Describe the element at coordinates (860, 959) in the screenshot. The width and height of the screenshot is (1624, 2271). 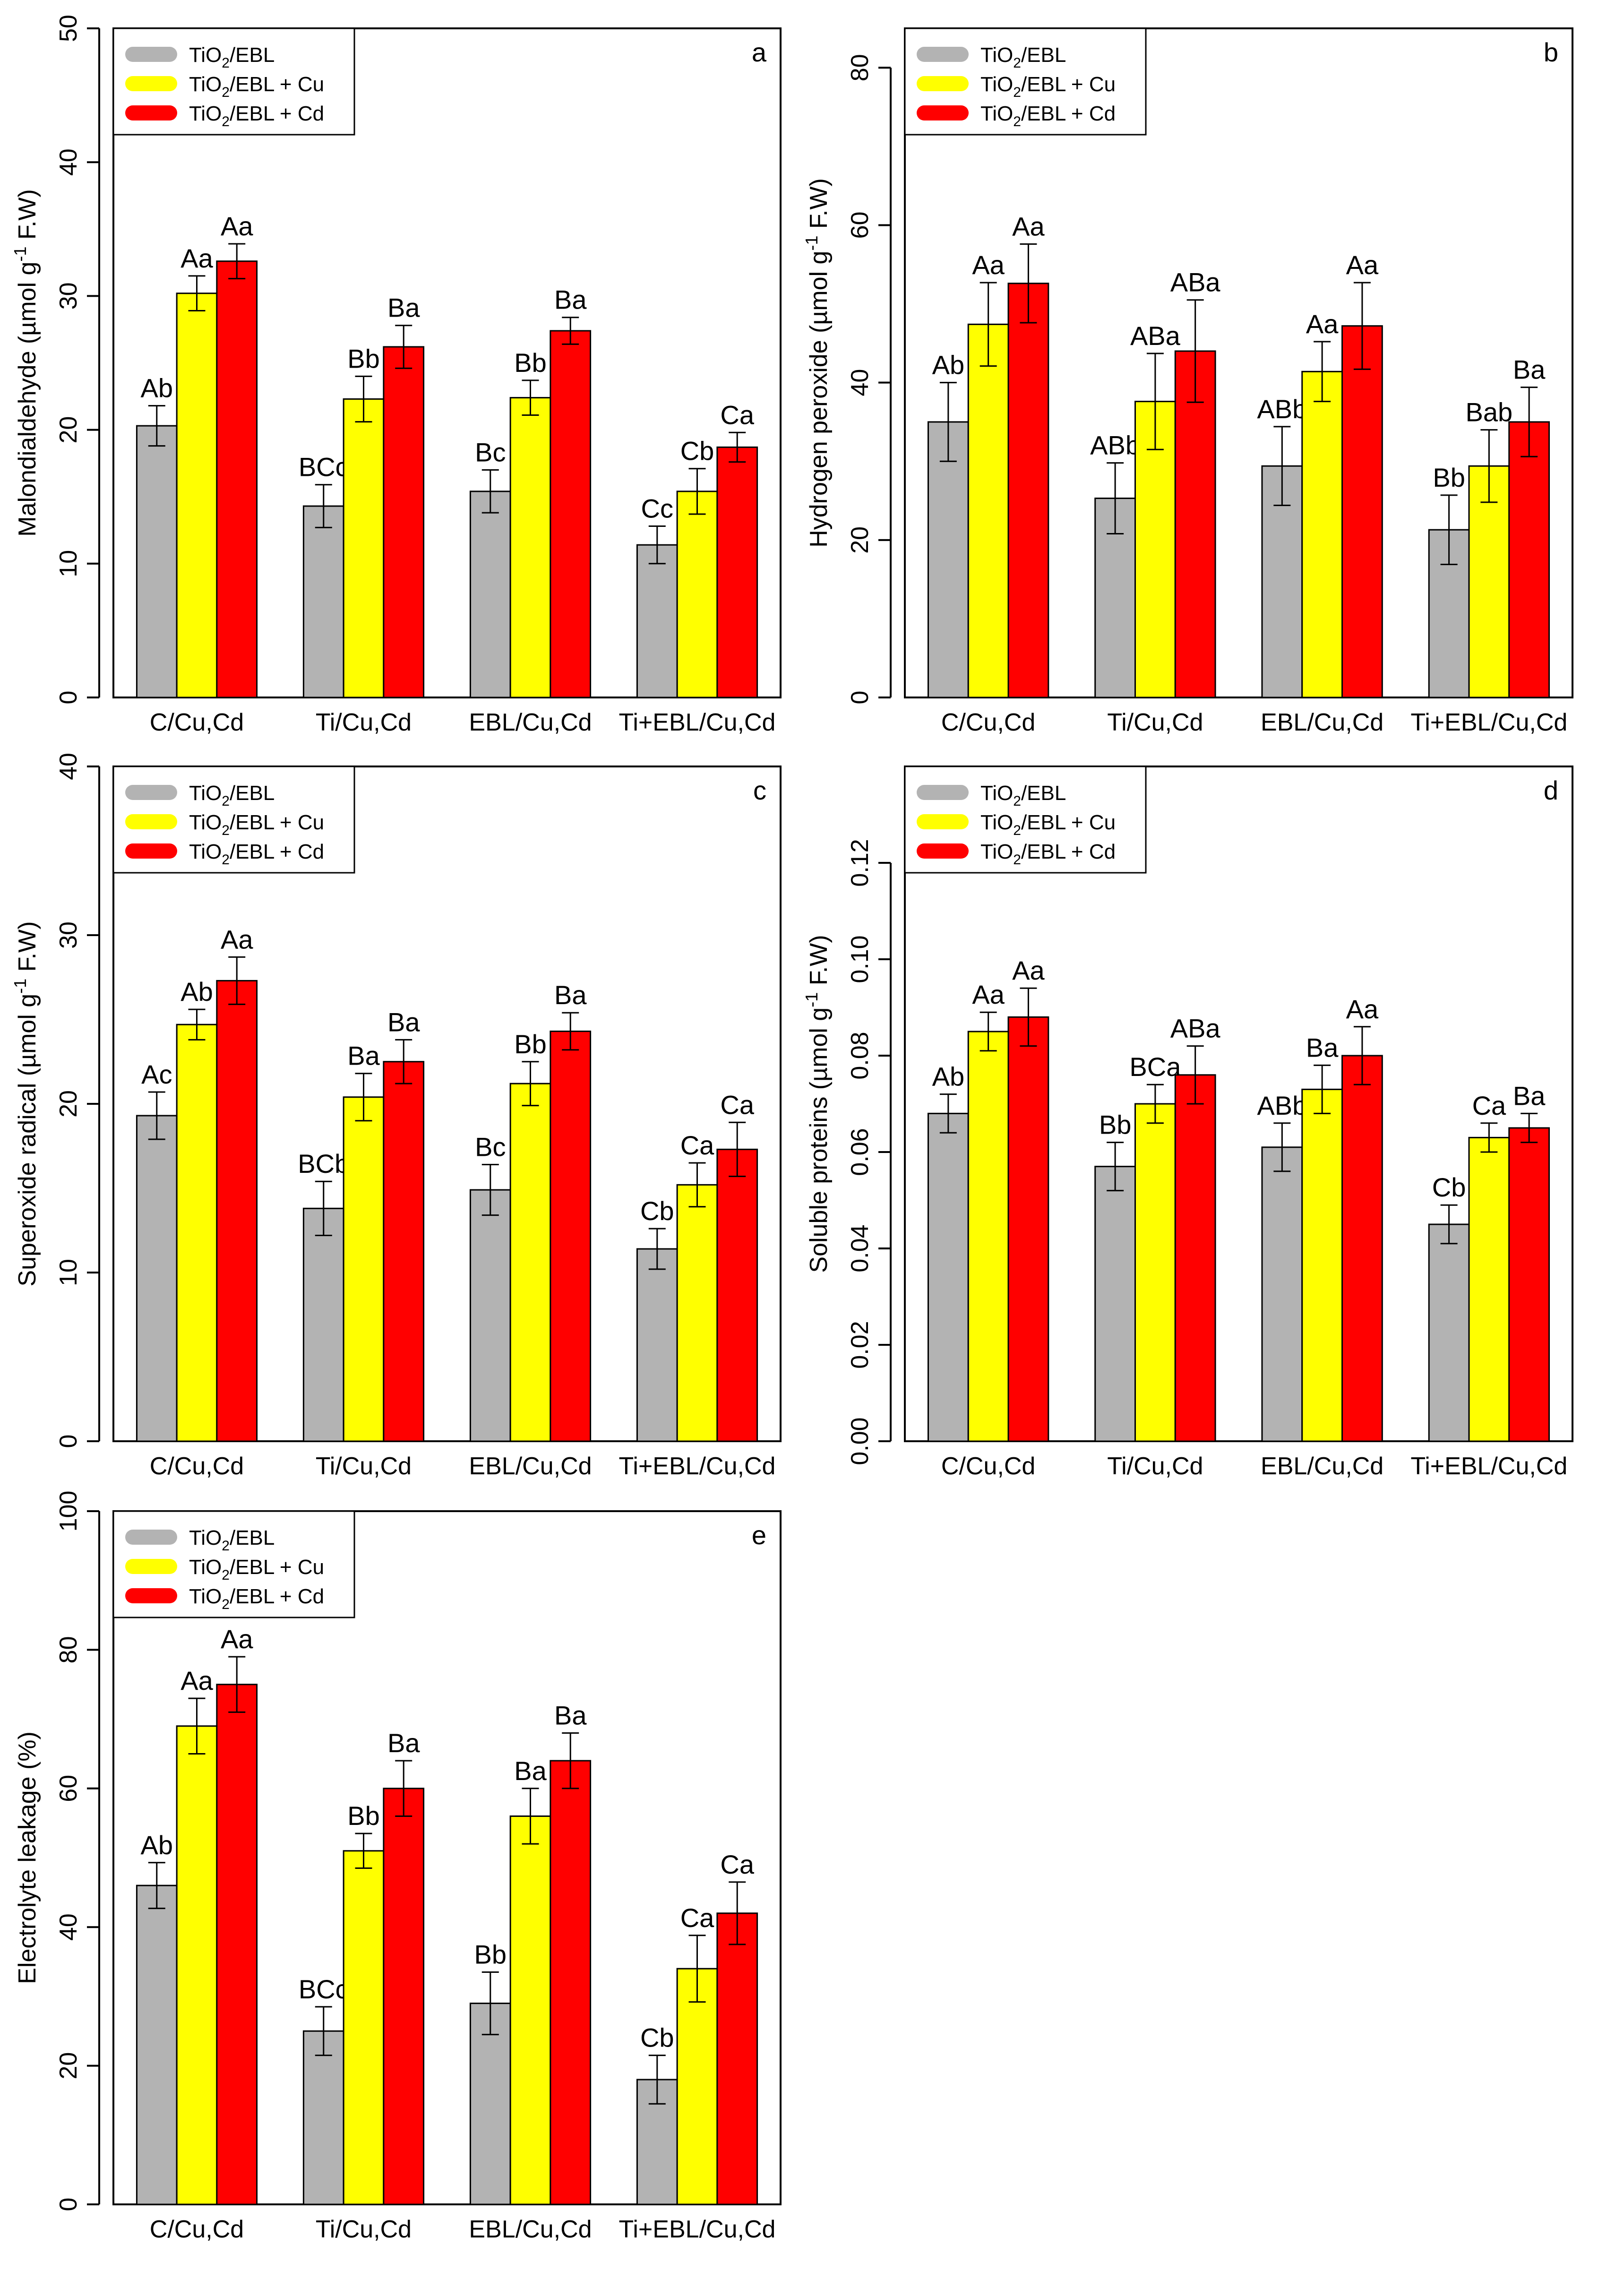
I see `y-tick-label: 0.10` at that location.